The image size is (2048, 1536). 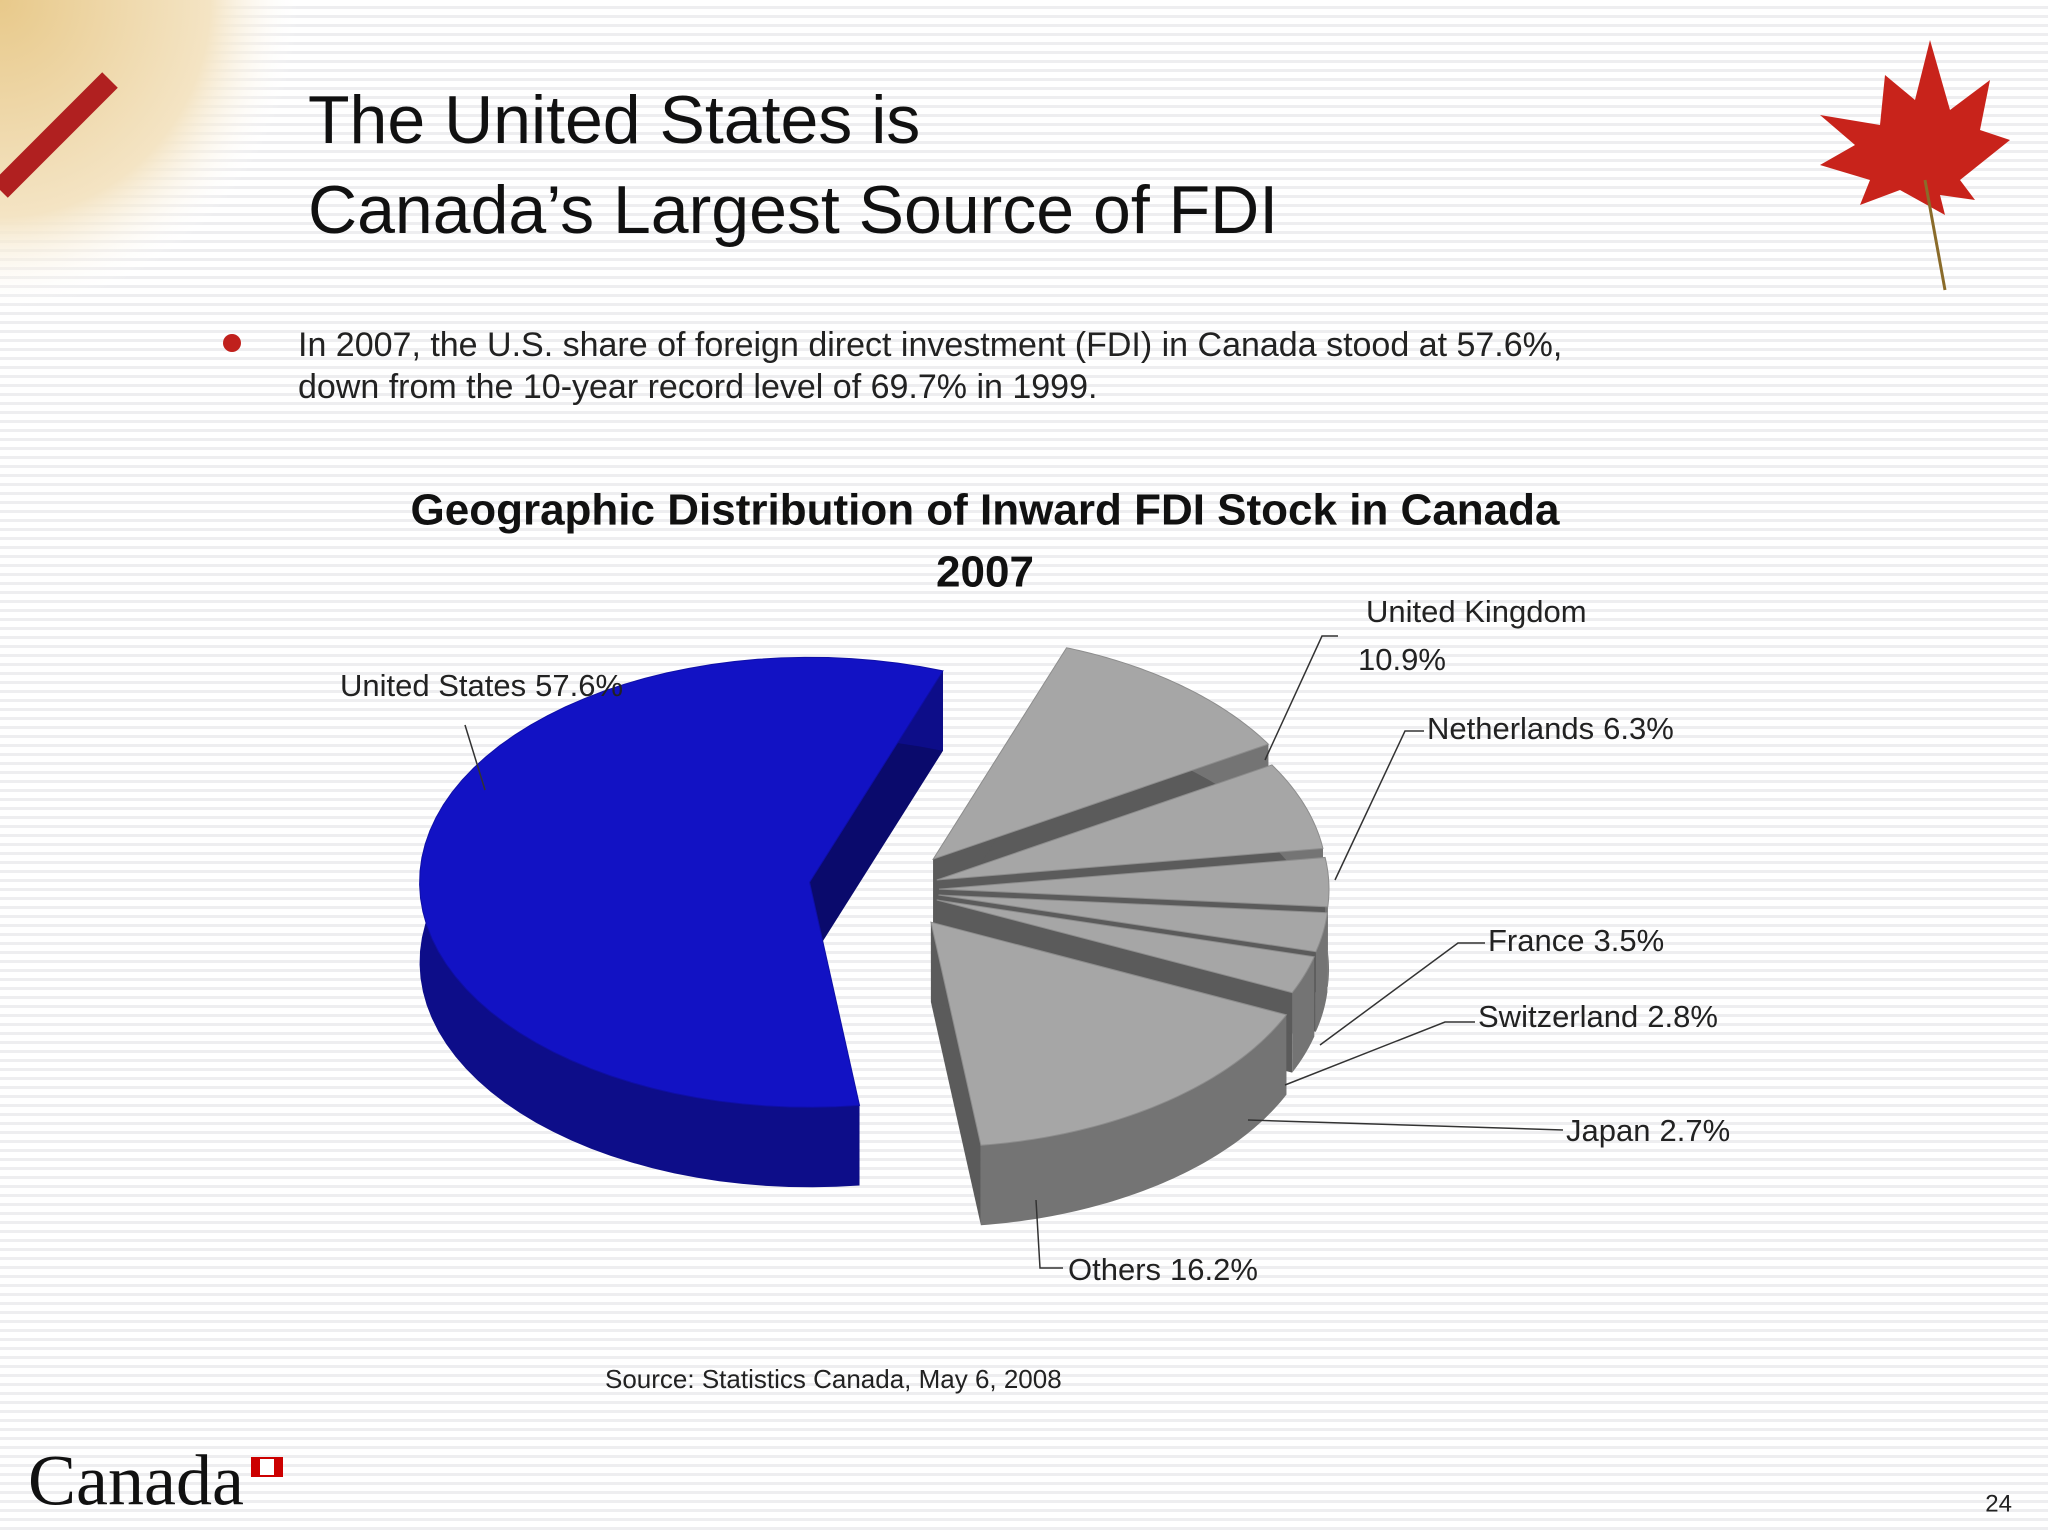 What do you see at coordinates (1536, 940) in the screenshot?
I see `slice-category: France` at bounding box center [1536, 940].